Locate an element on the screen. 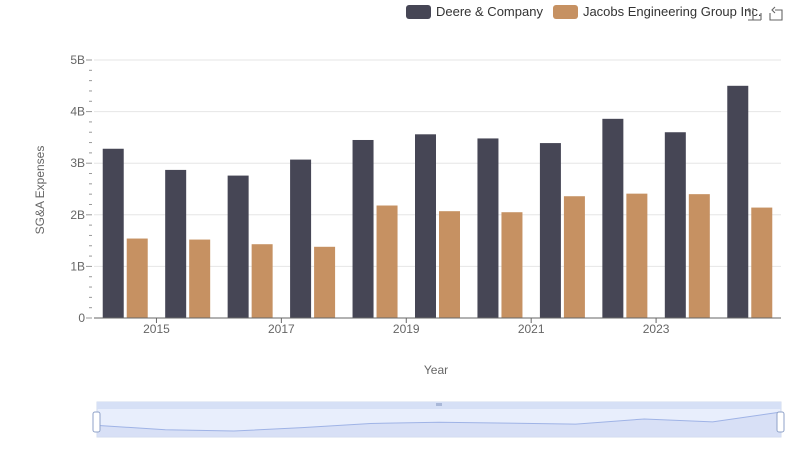  y-tick-label: 2B is located at coordinates (77, 215).